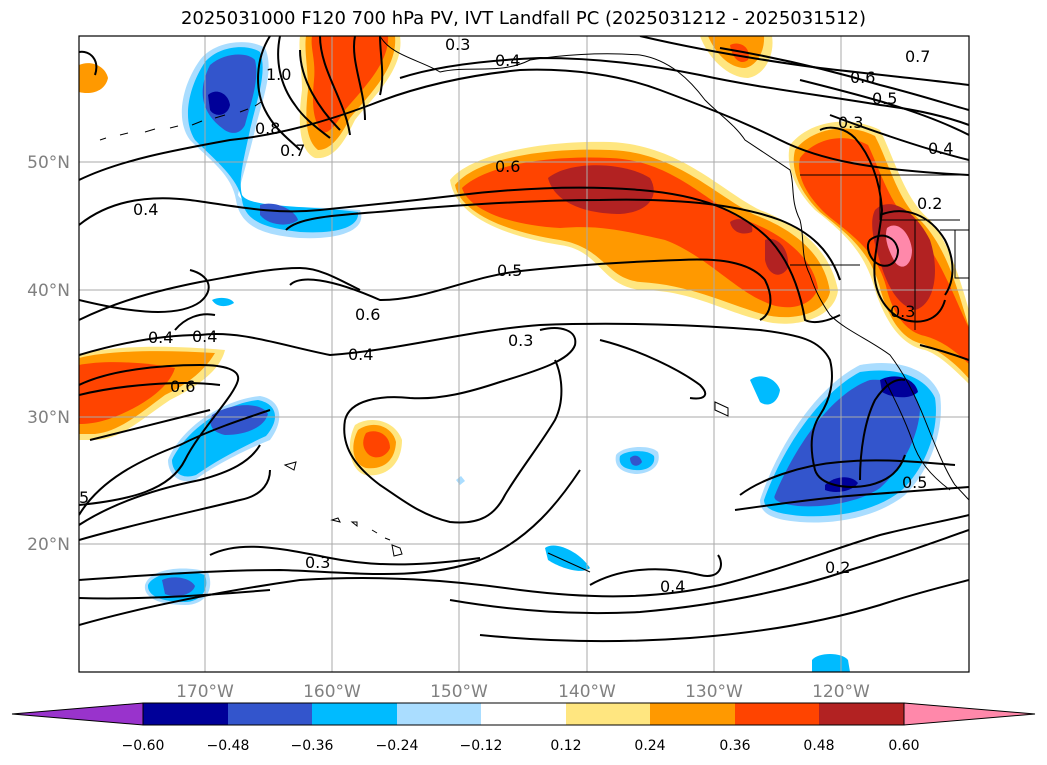  What do you see at coordinates (636, 460) in the screenshot?
I see `cool-shading-patch-2c` at bounding box center [636, 460].